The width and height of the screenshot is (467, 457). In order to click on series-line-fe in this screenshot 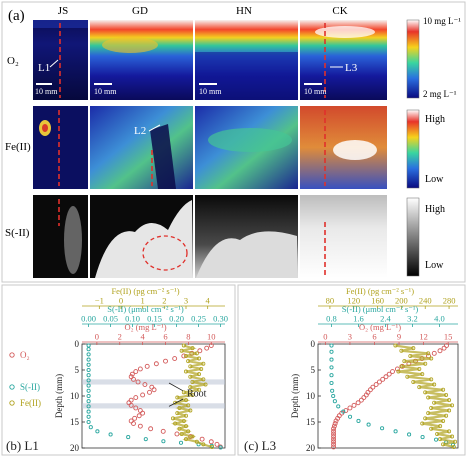, I will do `click(192, 396)`.